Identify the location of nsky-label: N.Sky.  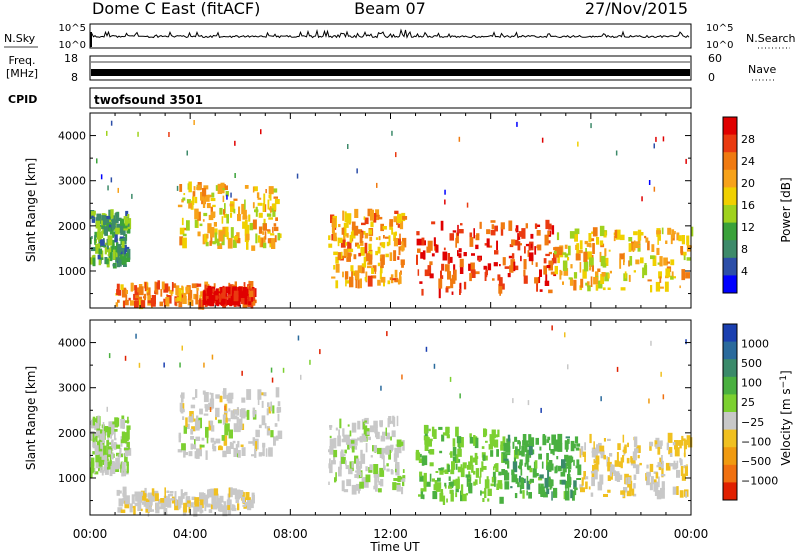
(20, 38).